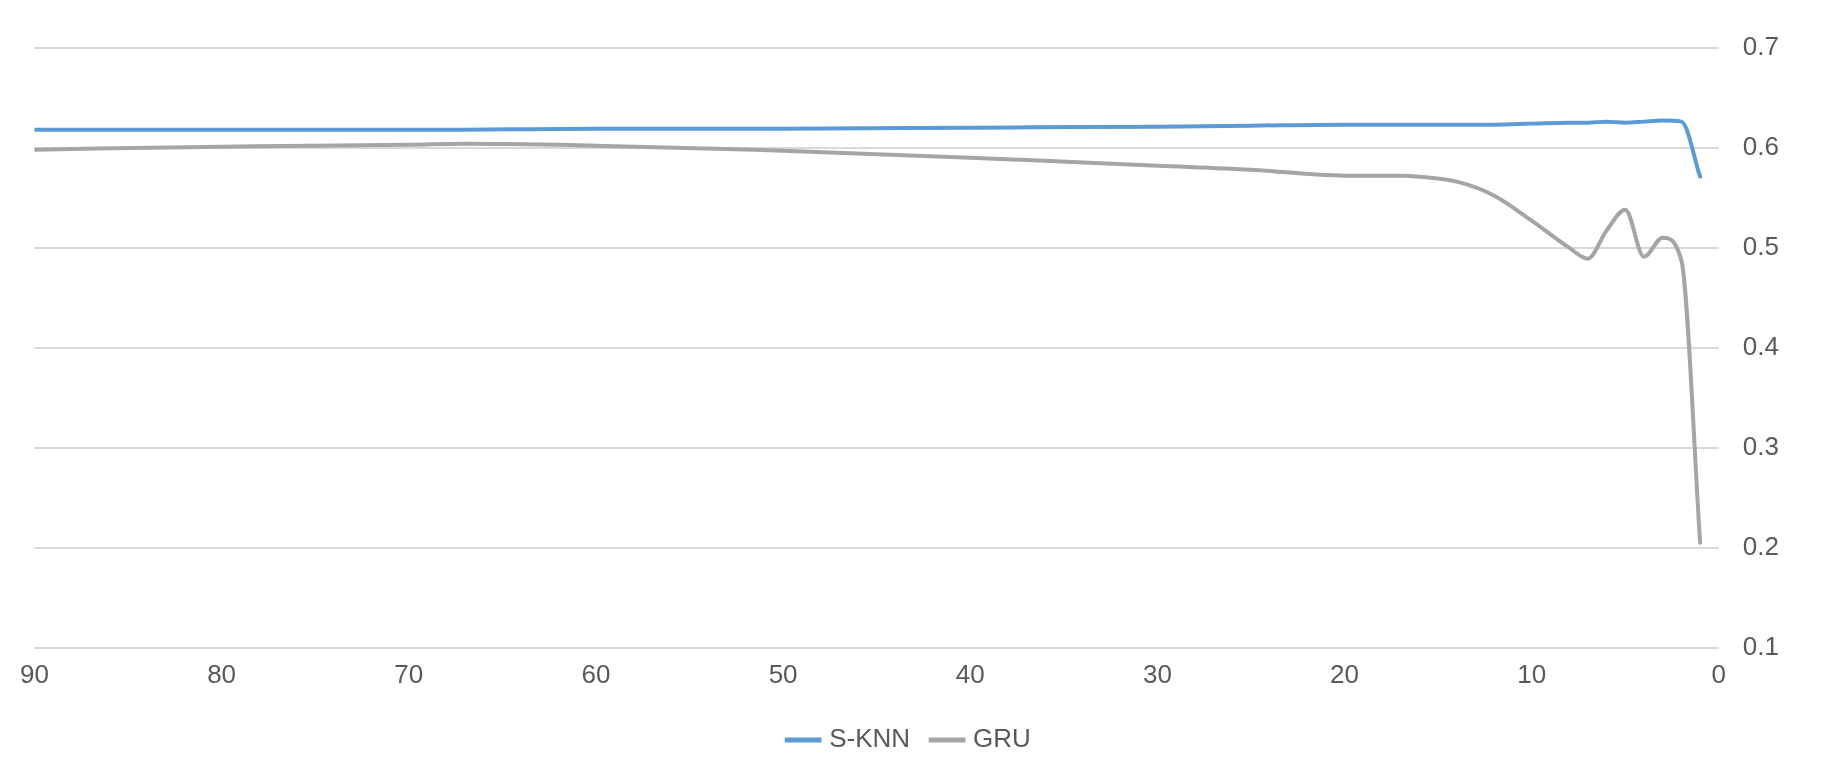 The height and width of the screenshot is (771, 1825). I want to click on x-tick-label: 0, so click(1719, 673).